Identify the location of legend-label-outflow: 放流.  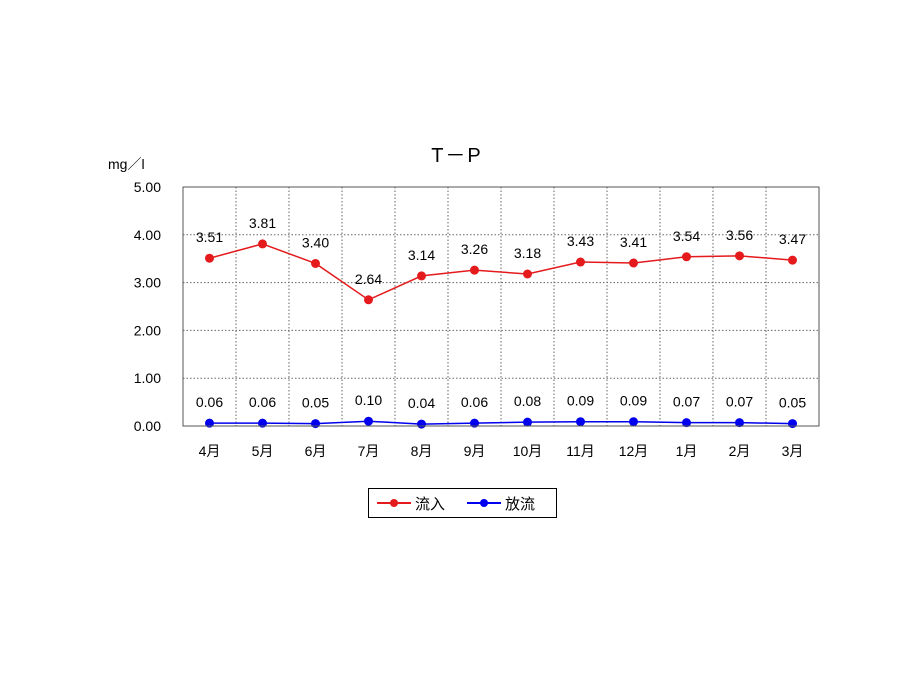
(520, 504).